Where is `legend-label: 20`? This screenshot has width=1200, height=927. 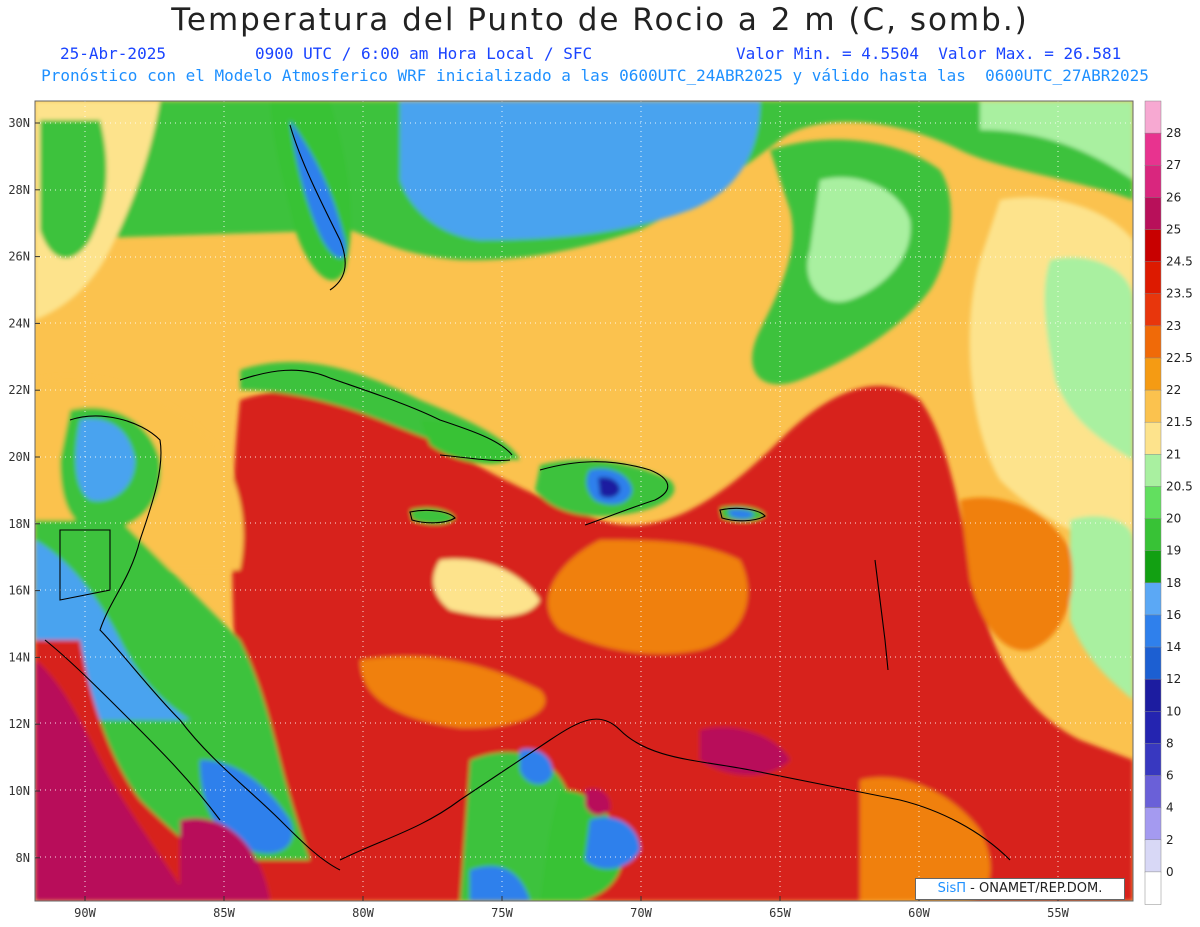
legend-label: 20 is located at coordinates (1173, 519).